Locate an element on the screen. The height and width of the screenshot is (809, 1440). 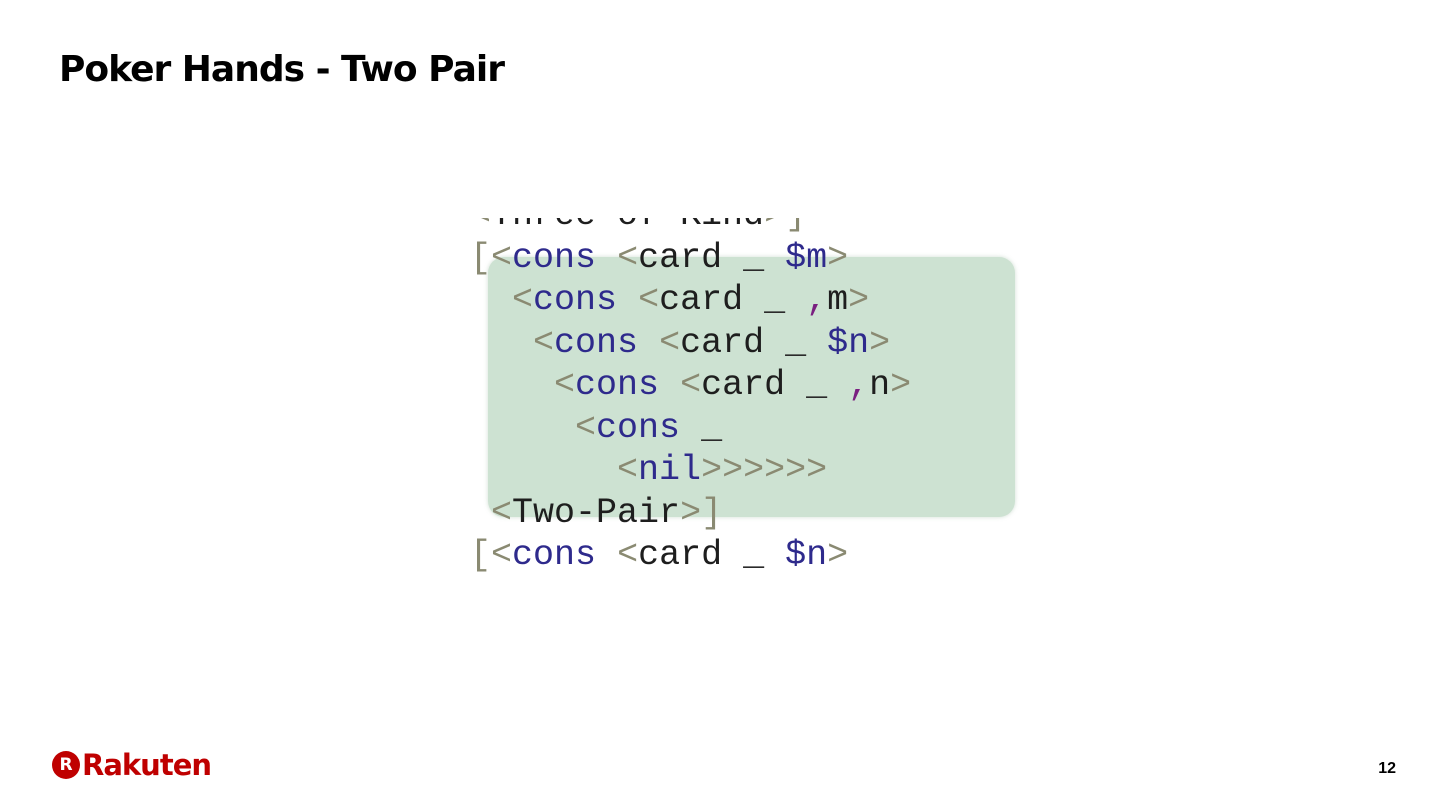
code-token: $m is located at coordinates (806, 257).